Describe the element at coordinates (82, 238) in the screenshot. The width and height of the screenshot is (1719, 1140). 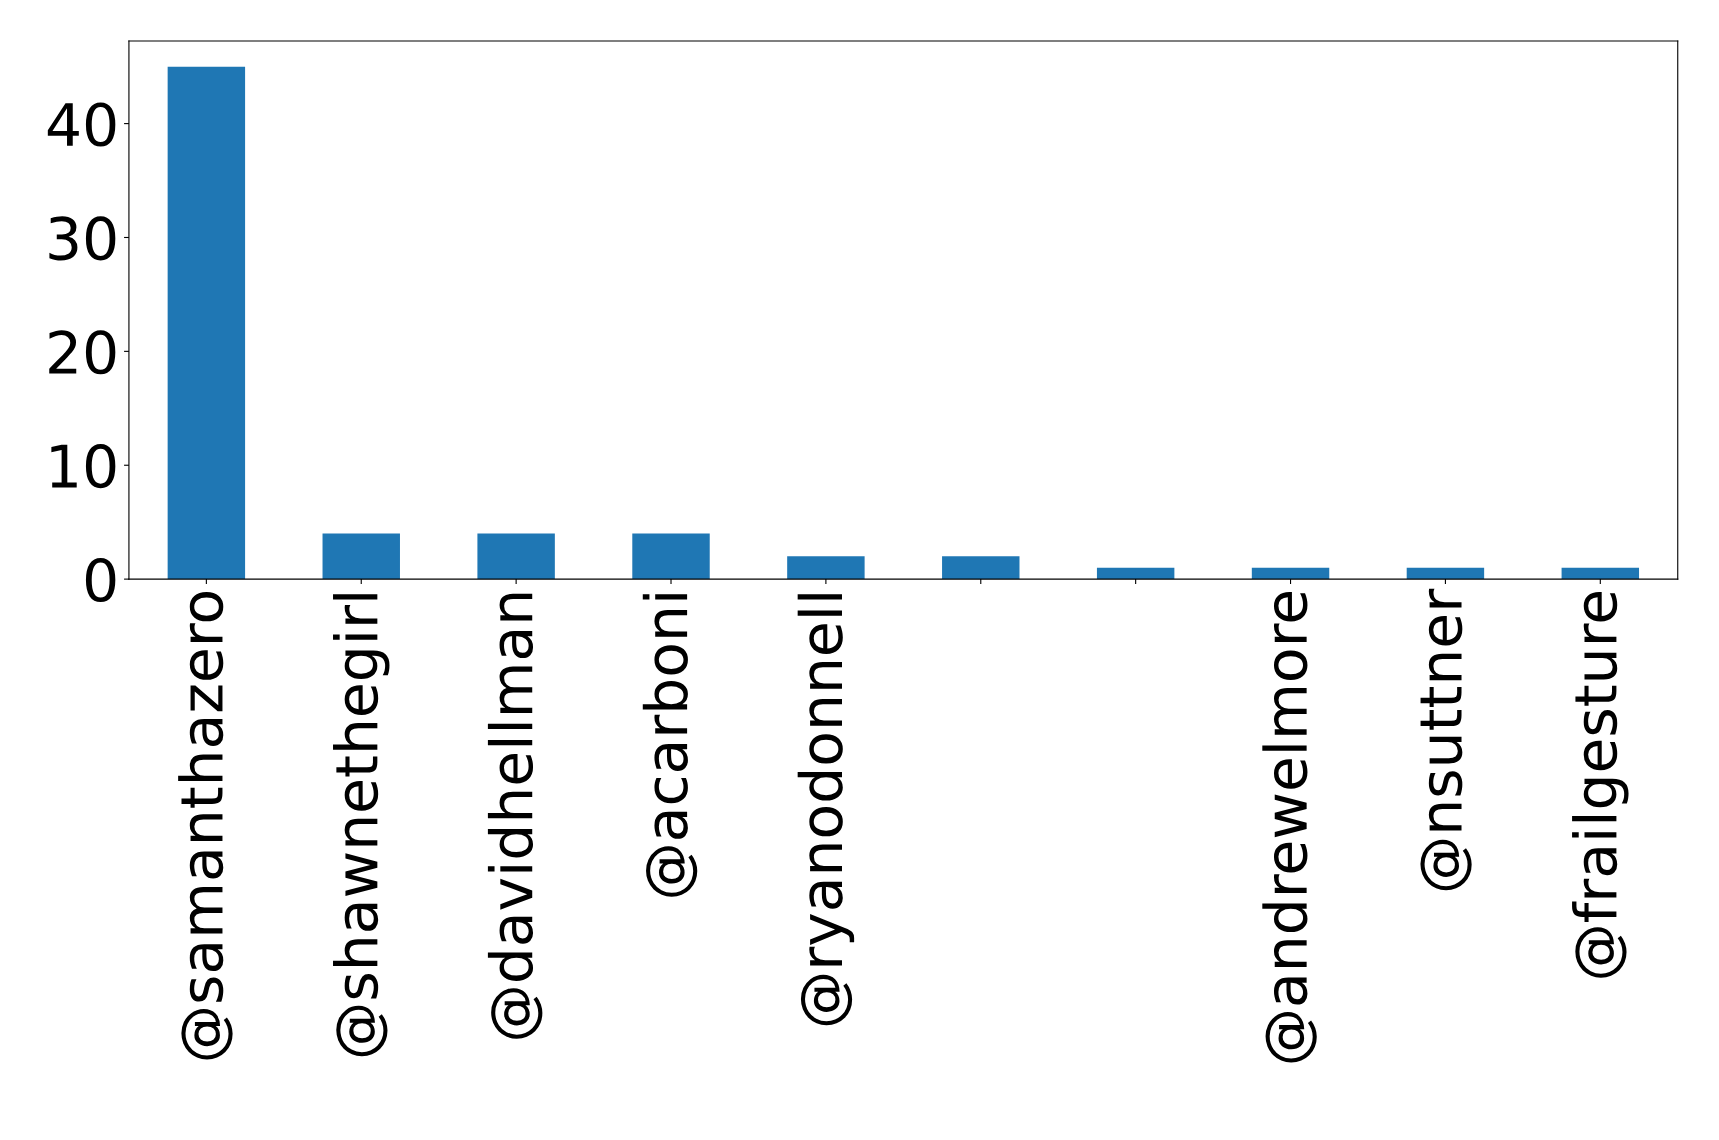
I see `y-tick-label: 30` at that location.